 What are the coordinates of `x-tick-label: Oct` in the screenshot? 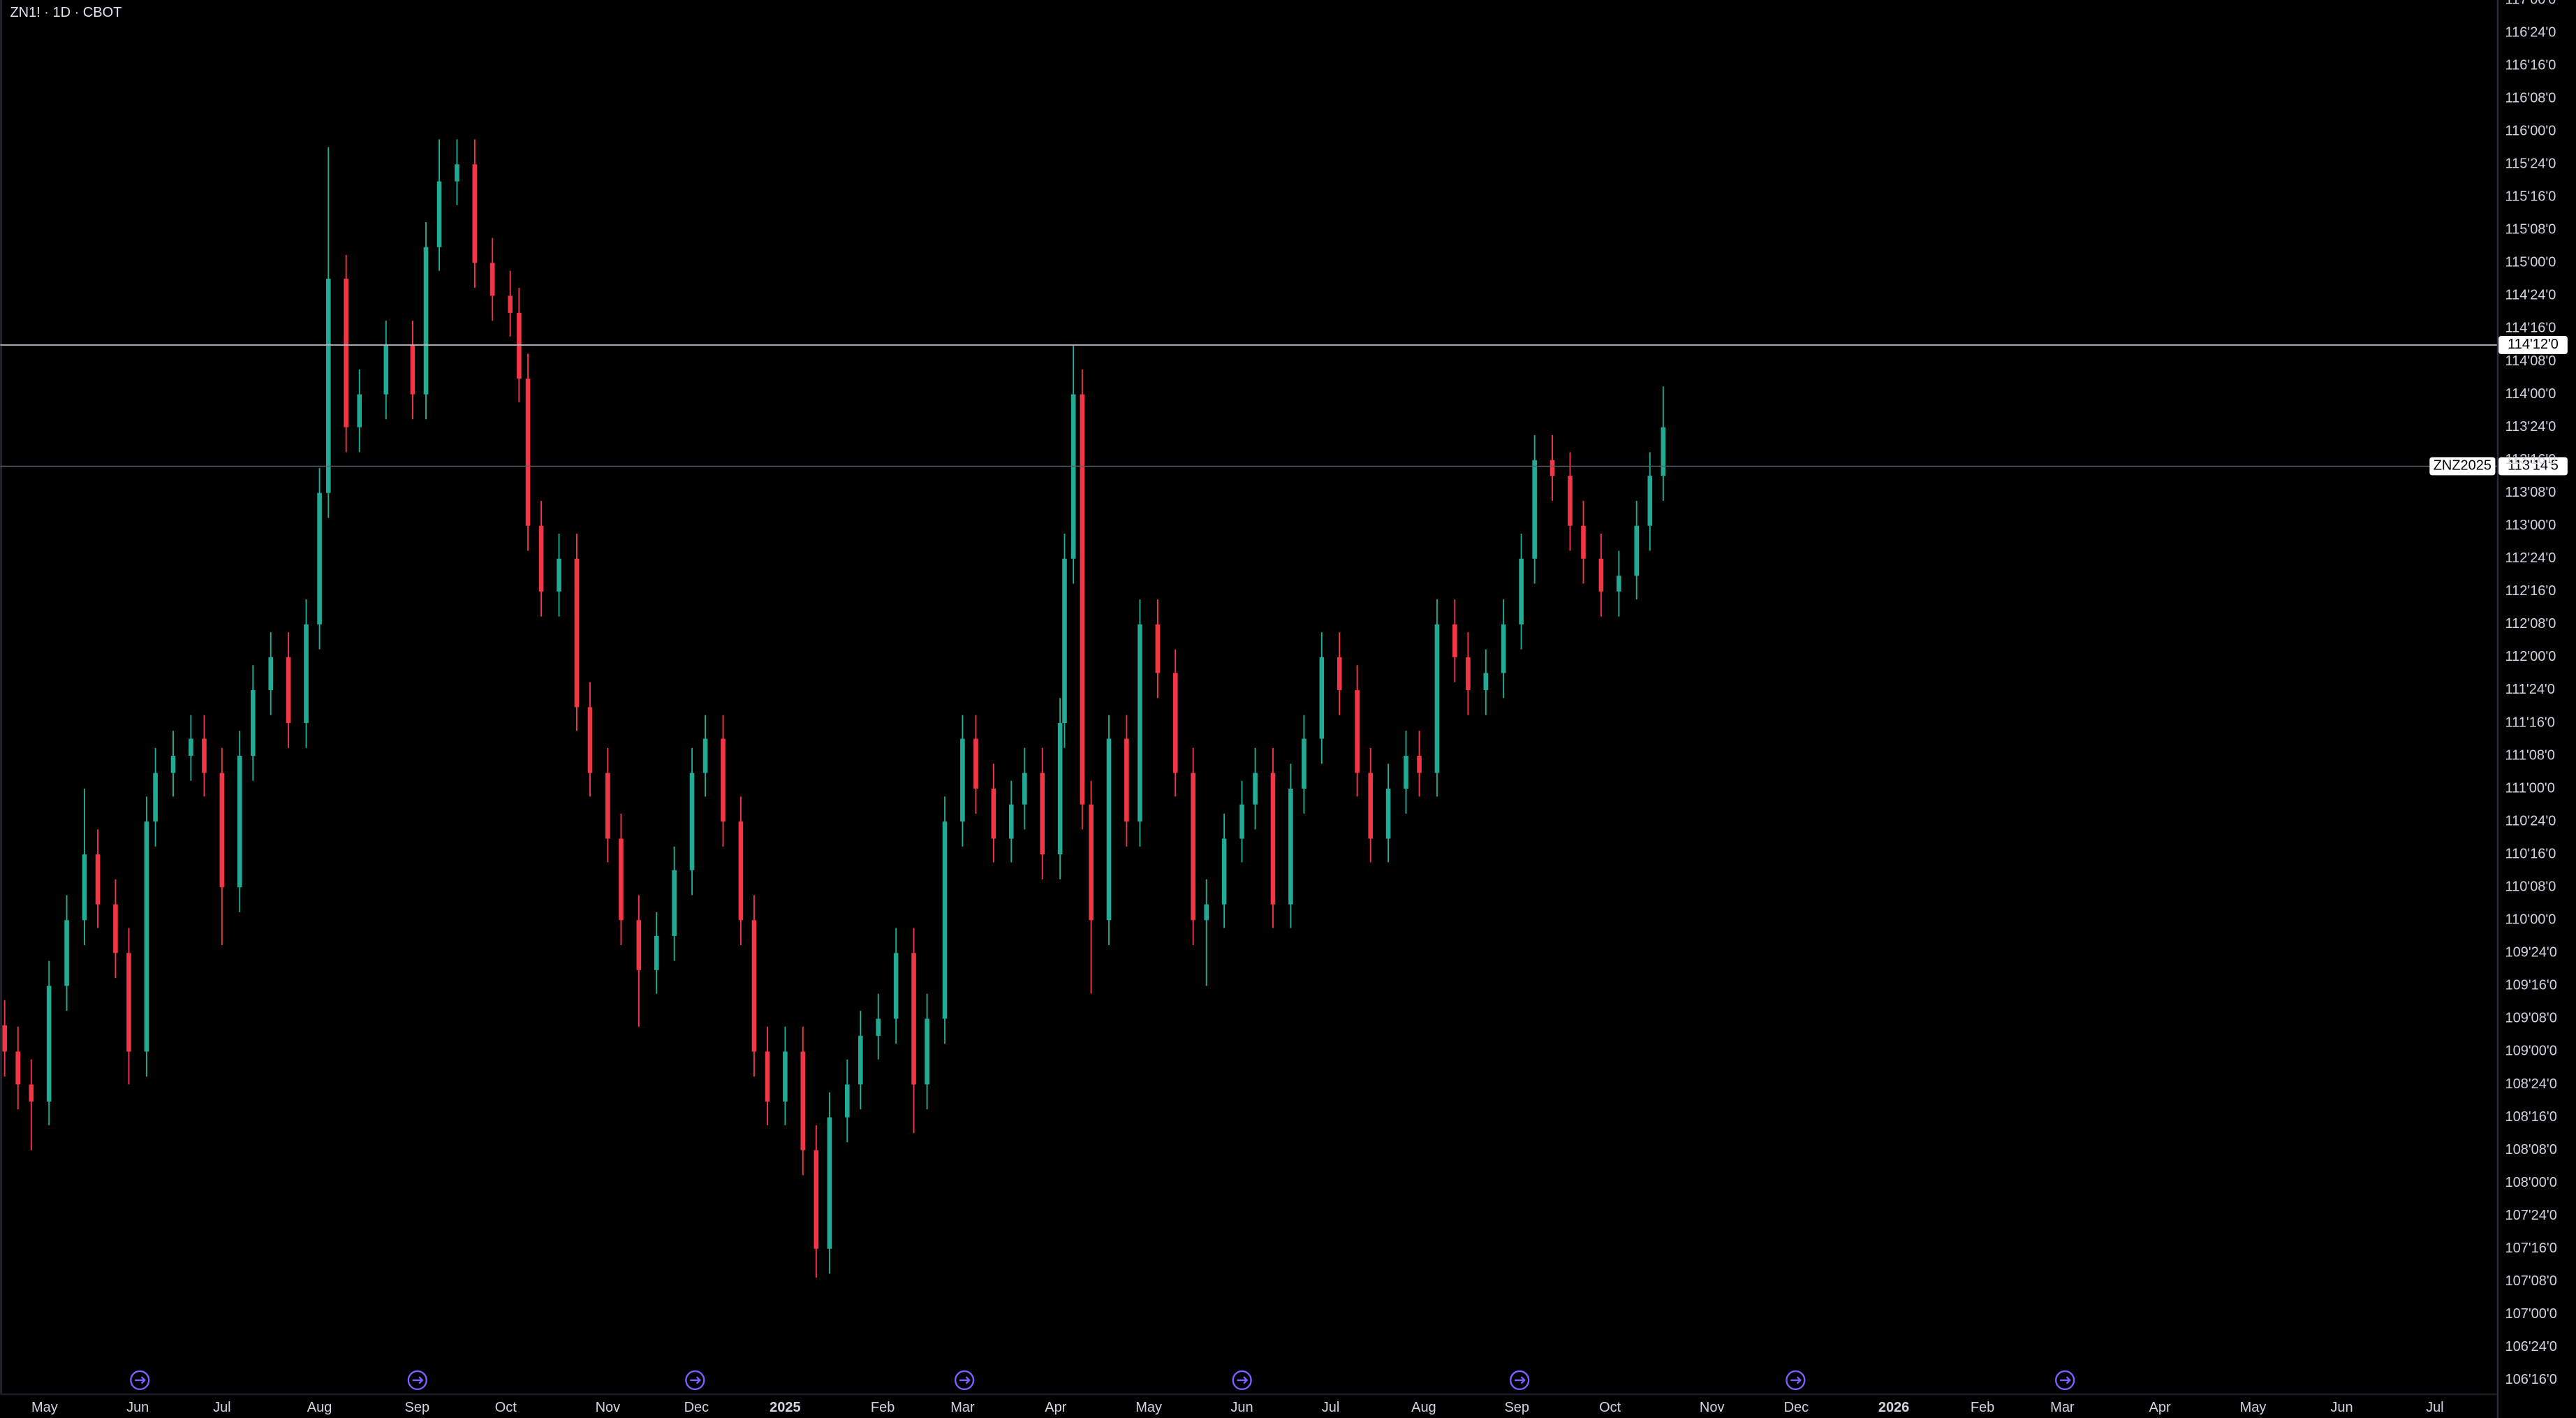 It's located at (1610, 1407).